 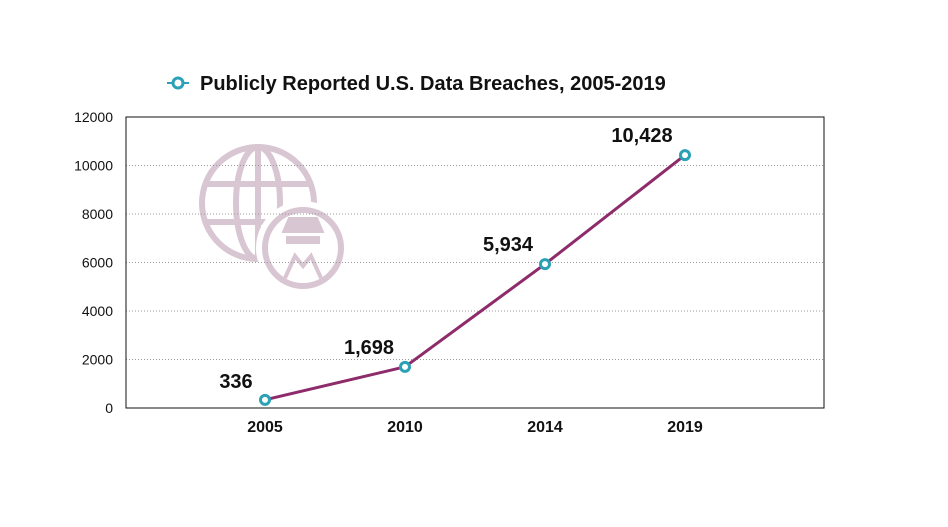 What do you see at coordinates (93, 117) in the screenshot?
I see `y-tick-label: 12000` at bounding box center [93, 117].